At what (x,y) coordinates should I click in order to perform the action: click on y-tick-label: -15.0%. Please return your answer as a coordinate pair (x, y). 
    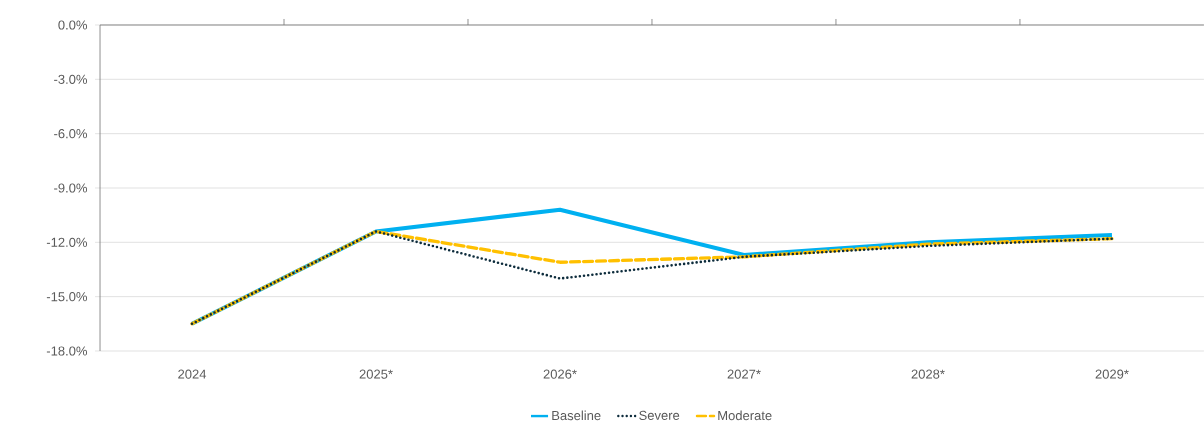
    Looking at the image, I should click on (67, 297).